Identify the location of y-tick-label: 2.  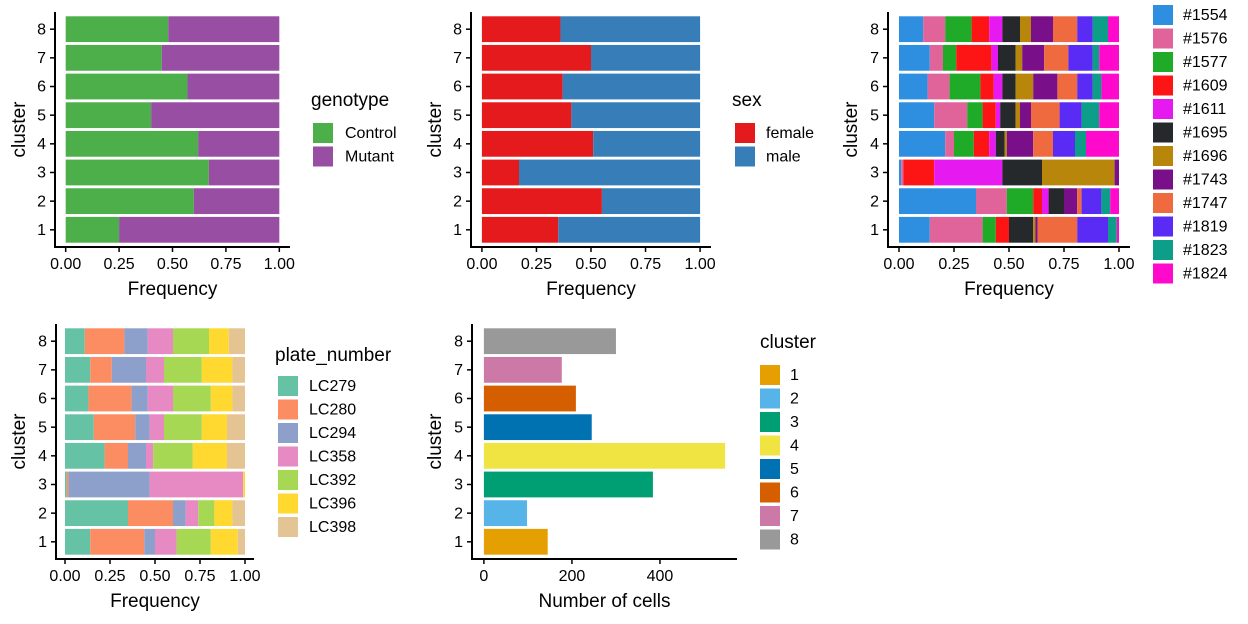
(457, 201).